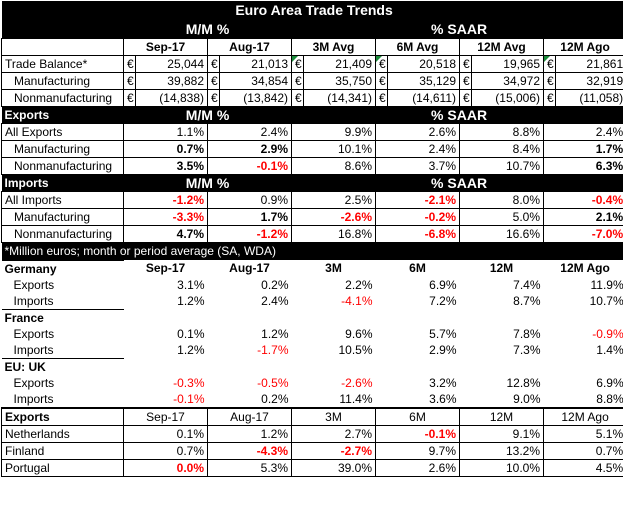  Describe the element at coordinates (334, 132) in the screenshot. I see `value-cell: 9.9%` at that location.